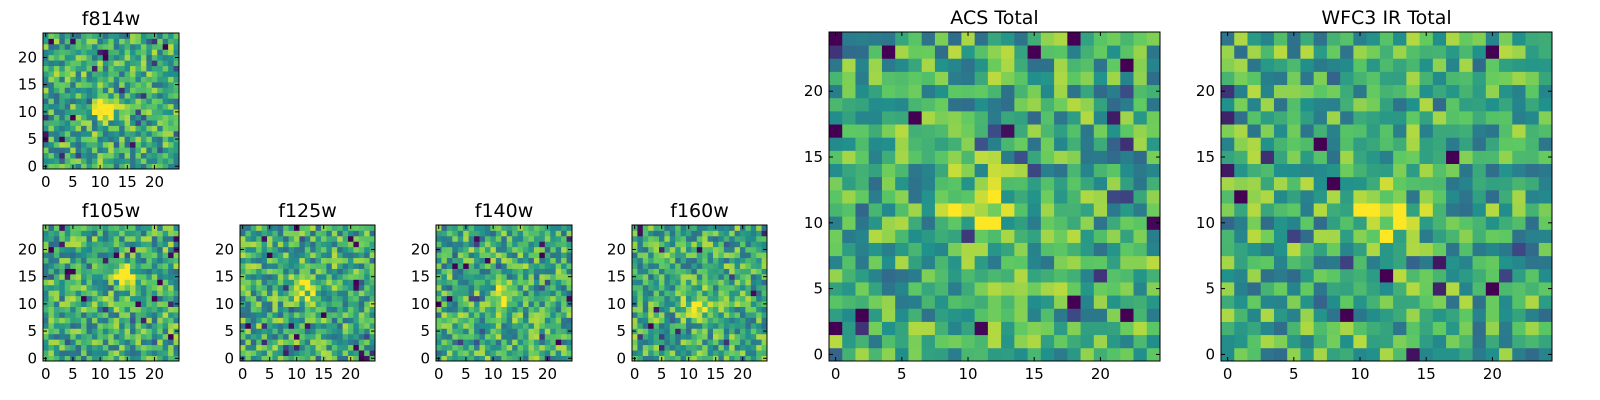 The image size is (1600, 400). I want to click on y-tick-label: 10, so click(27, 304).